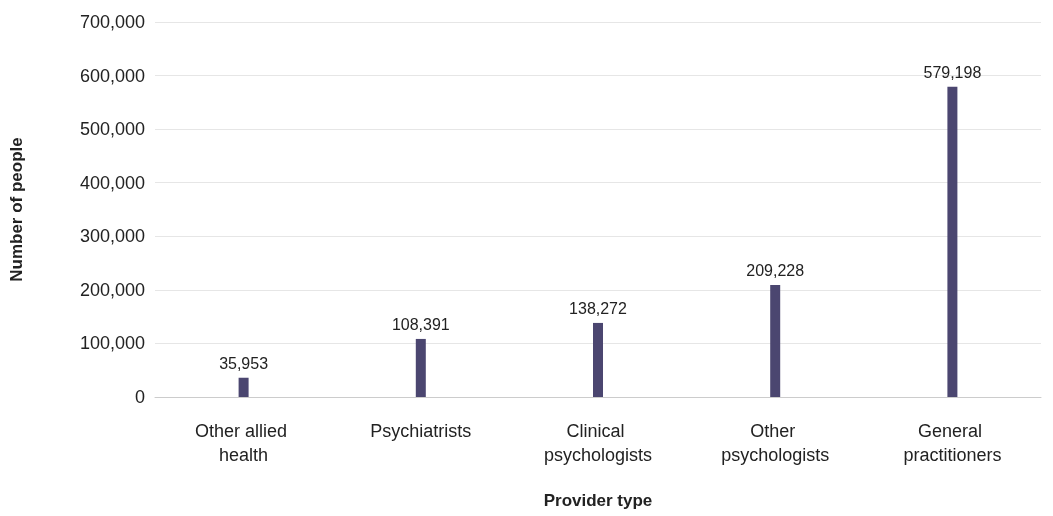 This screenshot has height=516, width=1053. What do you see at coordinates (952, 443) in the screenshot?
I see `x-tick-label: General practitioners` at bounding box center [952, 443].